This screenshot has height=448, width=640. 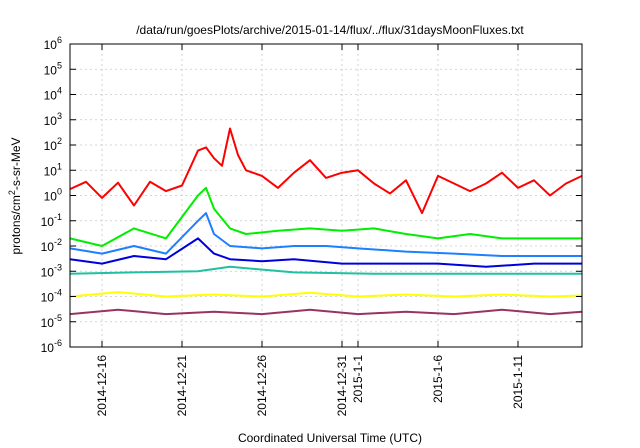 I want to click on x-tick-label: 2014-12-16, so click(x=102, y=386).